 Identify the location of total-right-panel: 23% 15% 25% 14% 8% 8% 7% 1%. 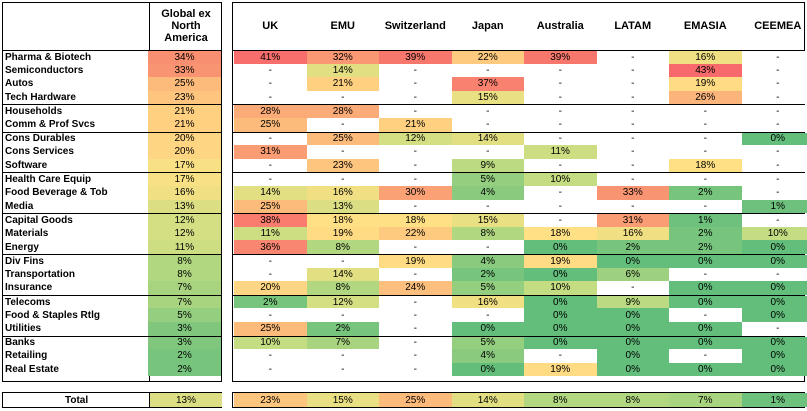
(519, 400).